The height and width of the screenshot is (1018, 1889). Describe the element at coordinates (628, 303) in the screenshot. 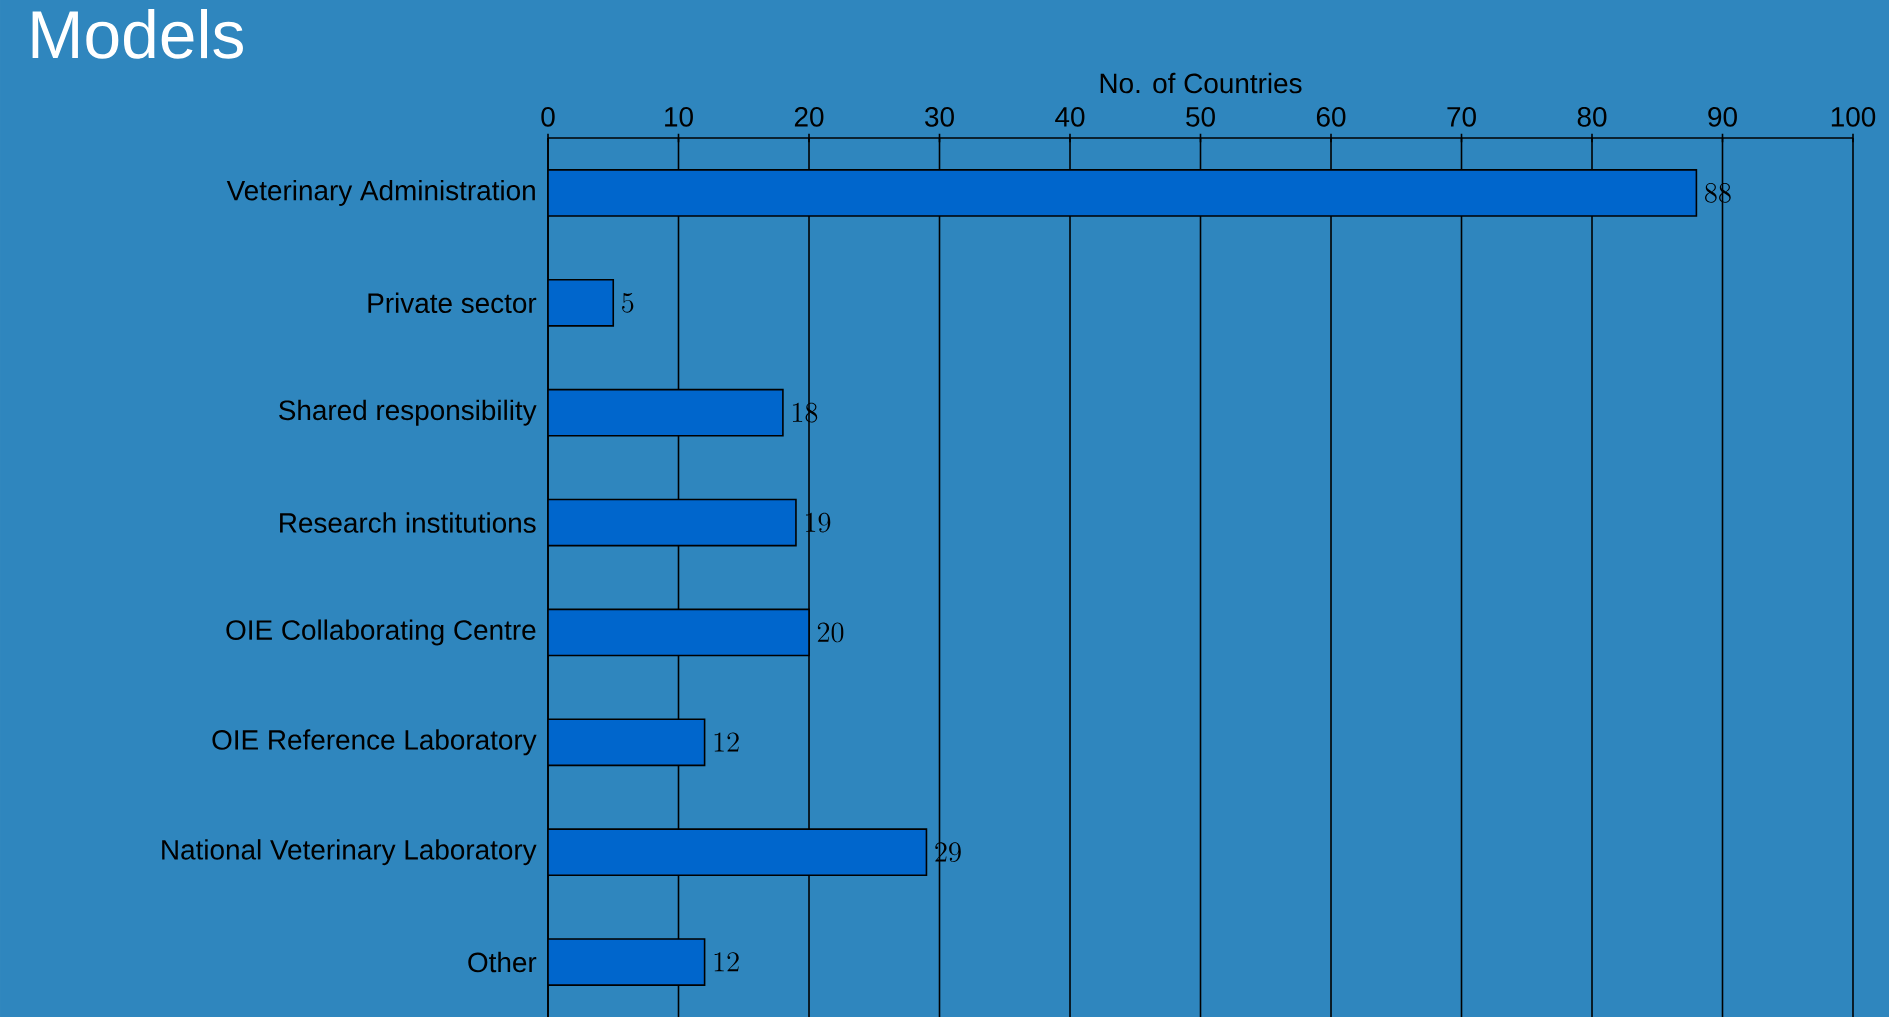

I see `data-label: 5` at that location.